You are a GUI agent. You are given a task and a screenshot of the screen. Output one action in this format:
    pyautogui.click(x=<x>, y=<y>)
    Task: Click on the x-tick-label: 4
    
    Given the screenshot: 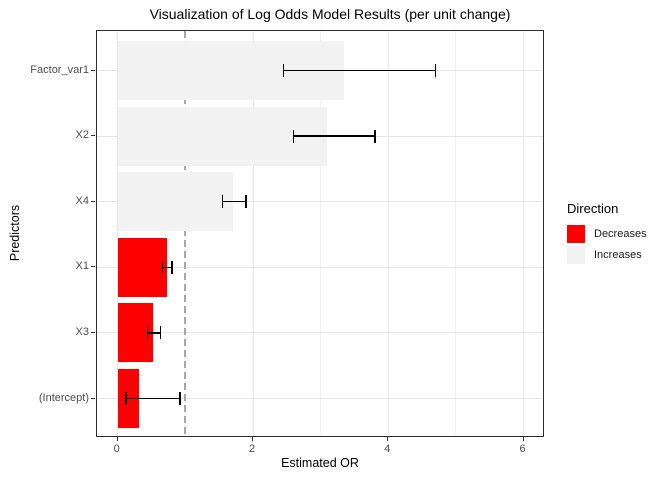 What is the action you would take?
    pyautogui.click(x=387, y=449)
    